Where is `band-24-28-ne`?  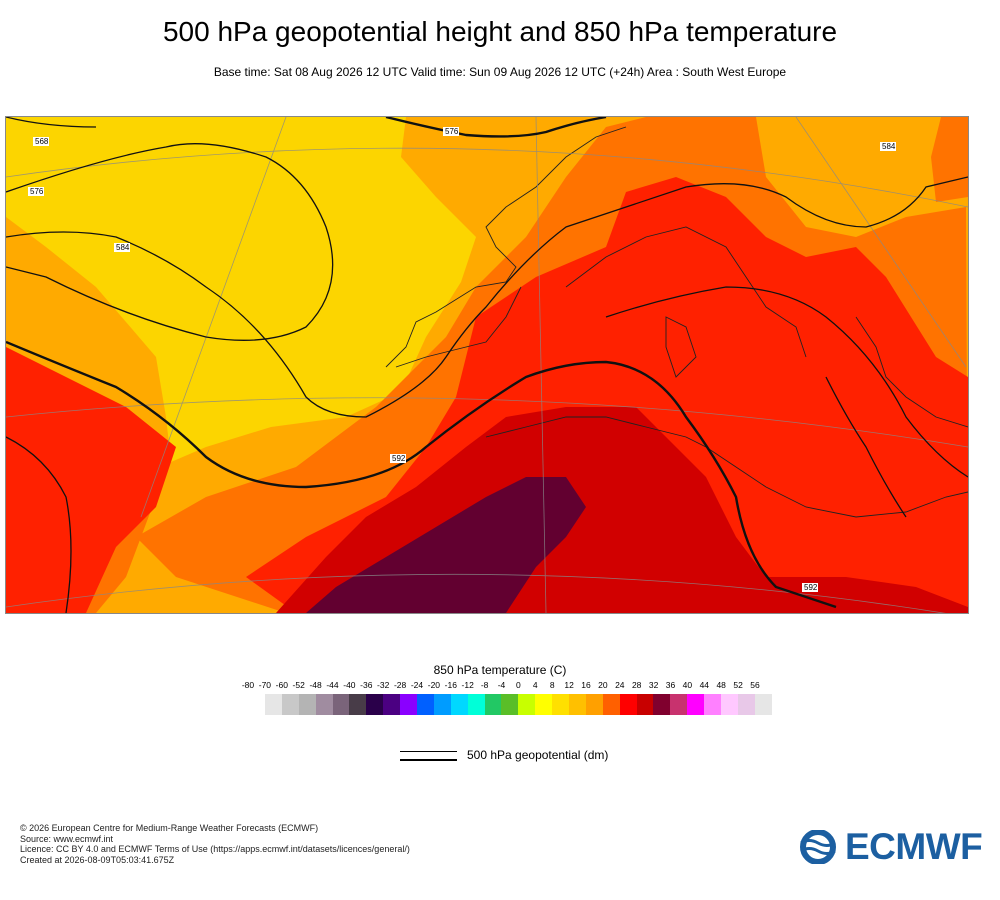 band-24-28-ne is located at coordinates (949, 159).